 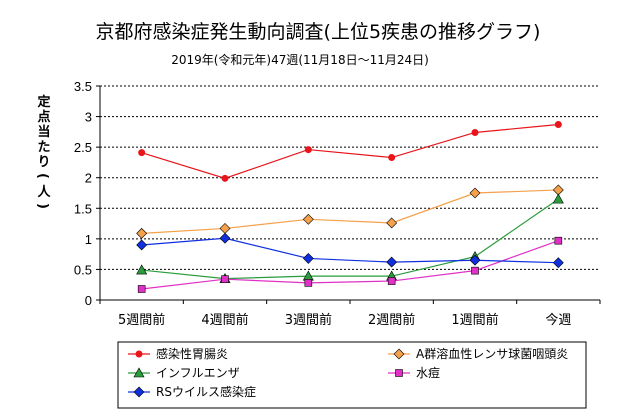 What do you see at coordinates (88, 300) in the screenshot?
I see `y-tick-label: 0` at bounding box center [88, 300].